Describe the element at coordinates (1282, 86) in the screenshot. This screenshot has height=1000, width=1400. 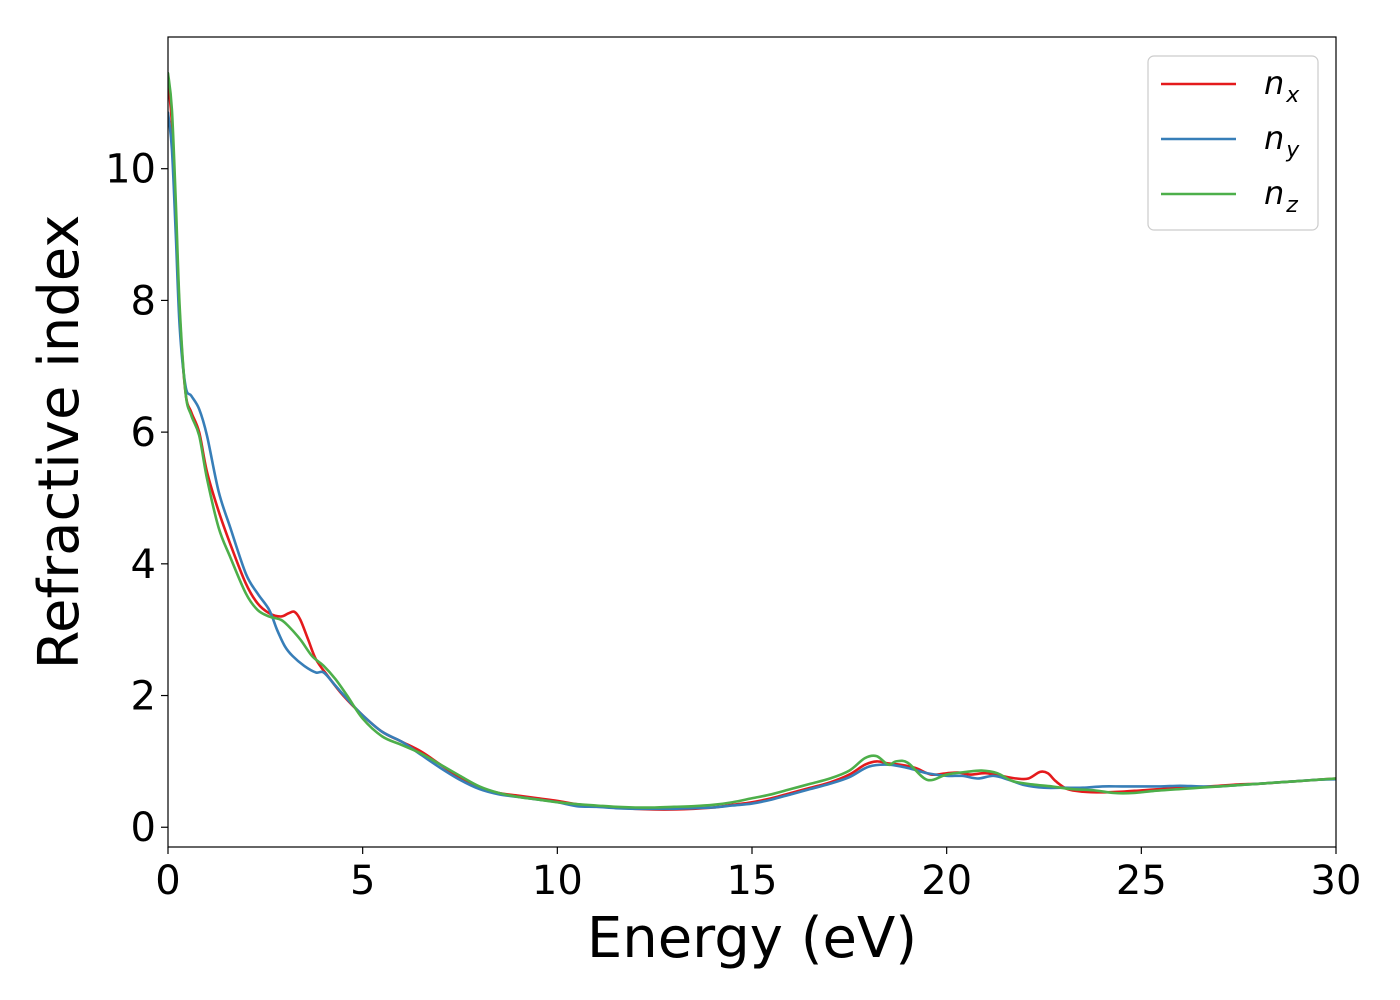
I see `legend-label-nx: nx` at that location.